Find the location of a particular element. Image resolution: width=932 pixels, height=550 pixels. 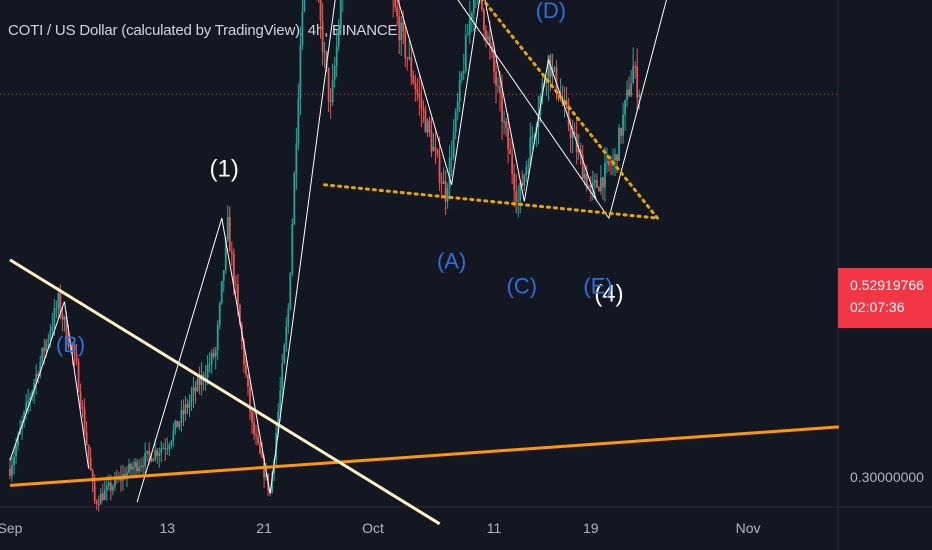

wave-line is located at coordinates (49, 385).